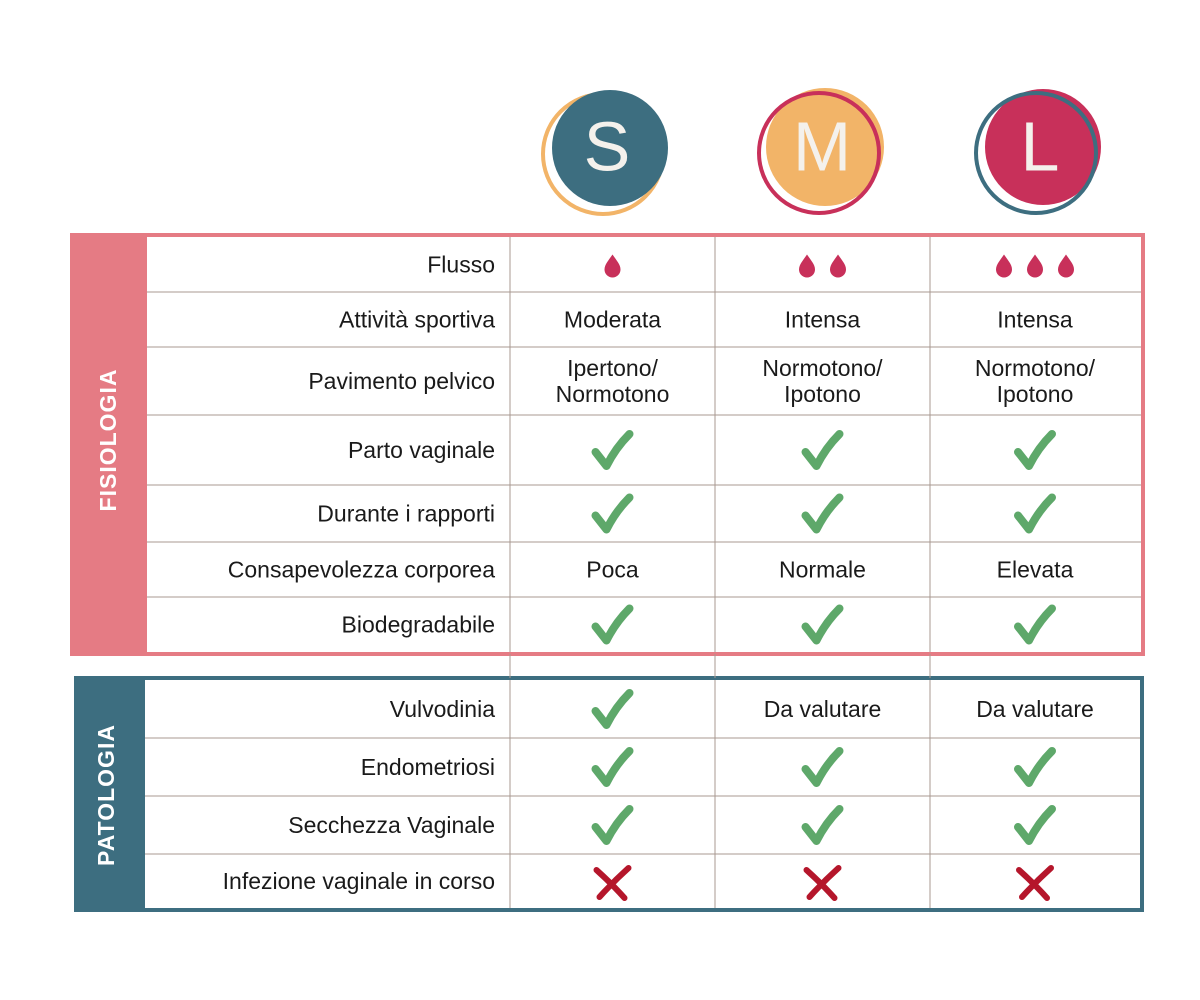 The image size is (1200, 1000). Describe the element at coordinates (822, 570) in the screenshot. I see `cell-text: Normale` at that location.